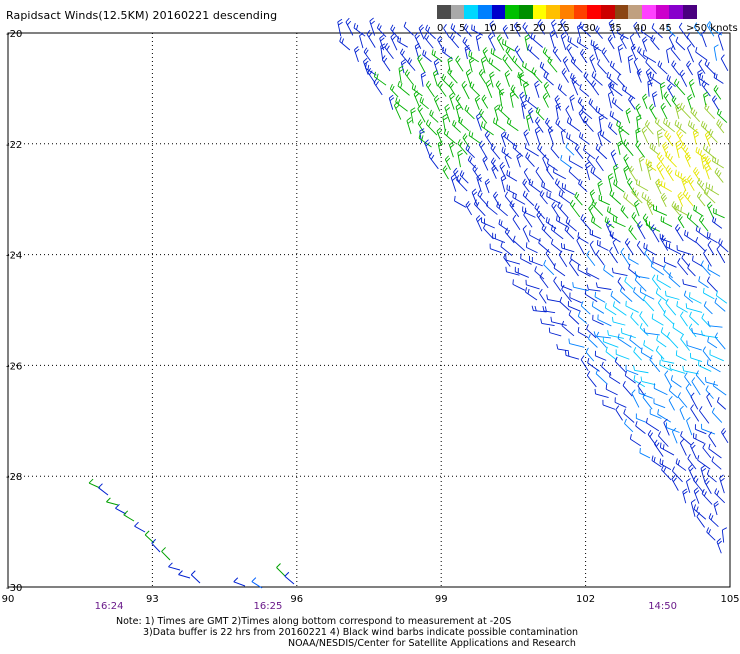 The image size is (740, 654). What do you see at coordinates (665, 29) in the screenshot?
I see `legend-label: 45` at bounding box center [665, 29].